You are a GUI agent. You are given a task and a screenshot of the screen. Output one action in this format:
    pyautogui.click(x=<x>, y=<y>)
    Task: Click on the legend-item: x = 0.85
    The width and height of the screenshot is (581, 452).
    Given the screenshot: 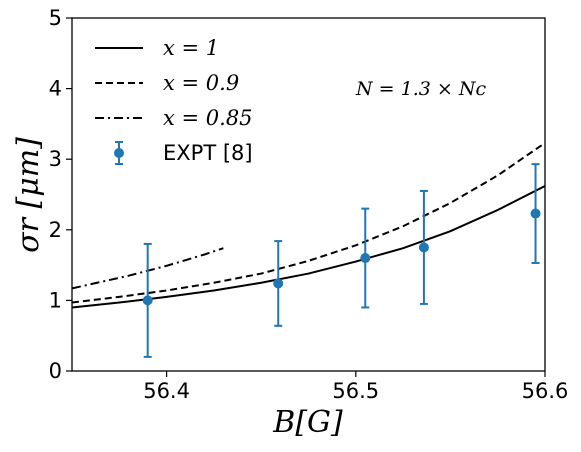 What is the action you would take?
    pyautogui.click(x=174, y=118)
    